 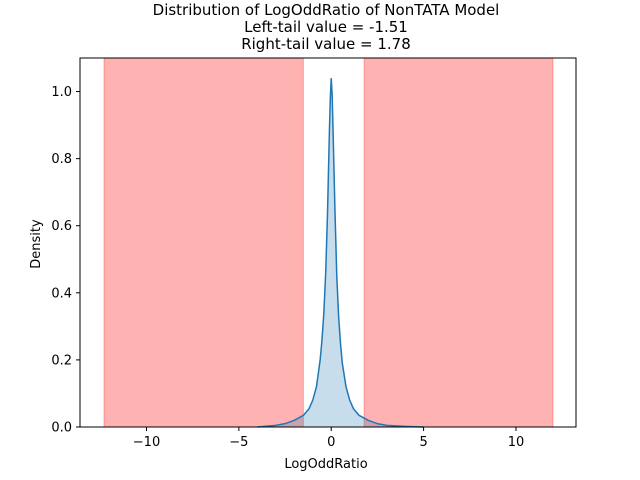 I want to click on y-tick-label: 0.0, so click(x=61, y=428).